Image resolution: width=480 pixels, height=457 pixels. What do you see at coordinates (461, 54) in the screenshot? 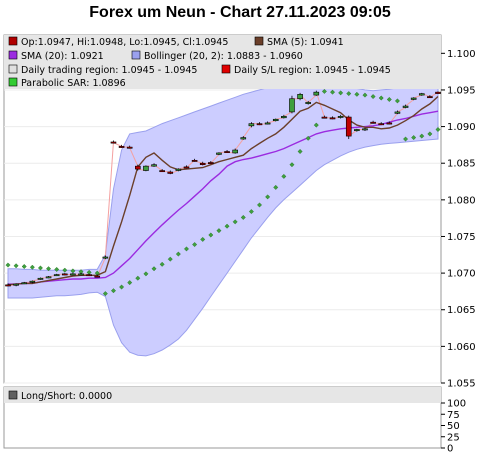
I see `y-tick-label: 1.100` at bounding box center [461, 54].